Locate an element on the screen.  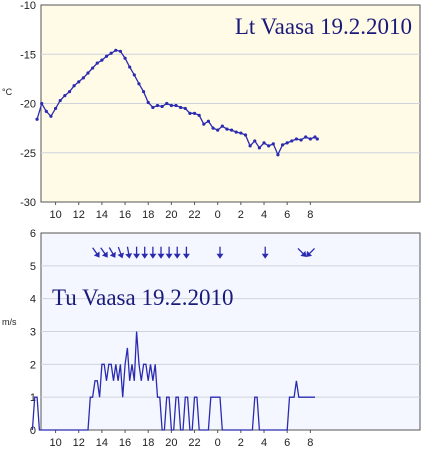
y-tick-label: 5 is located at coordinates (33, 267).